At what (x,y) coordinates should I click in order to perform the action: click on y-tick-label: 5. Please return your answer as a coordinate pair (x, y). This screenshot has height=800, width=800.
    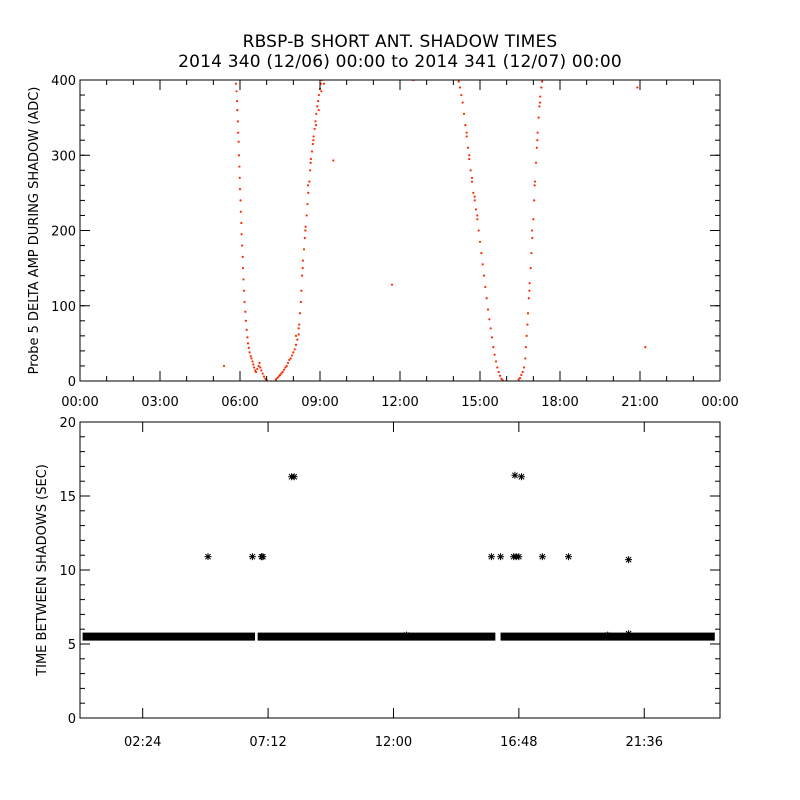
    Looking at the image, I should click on (72, 645).